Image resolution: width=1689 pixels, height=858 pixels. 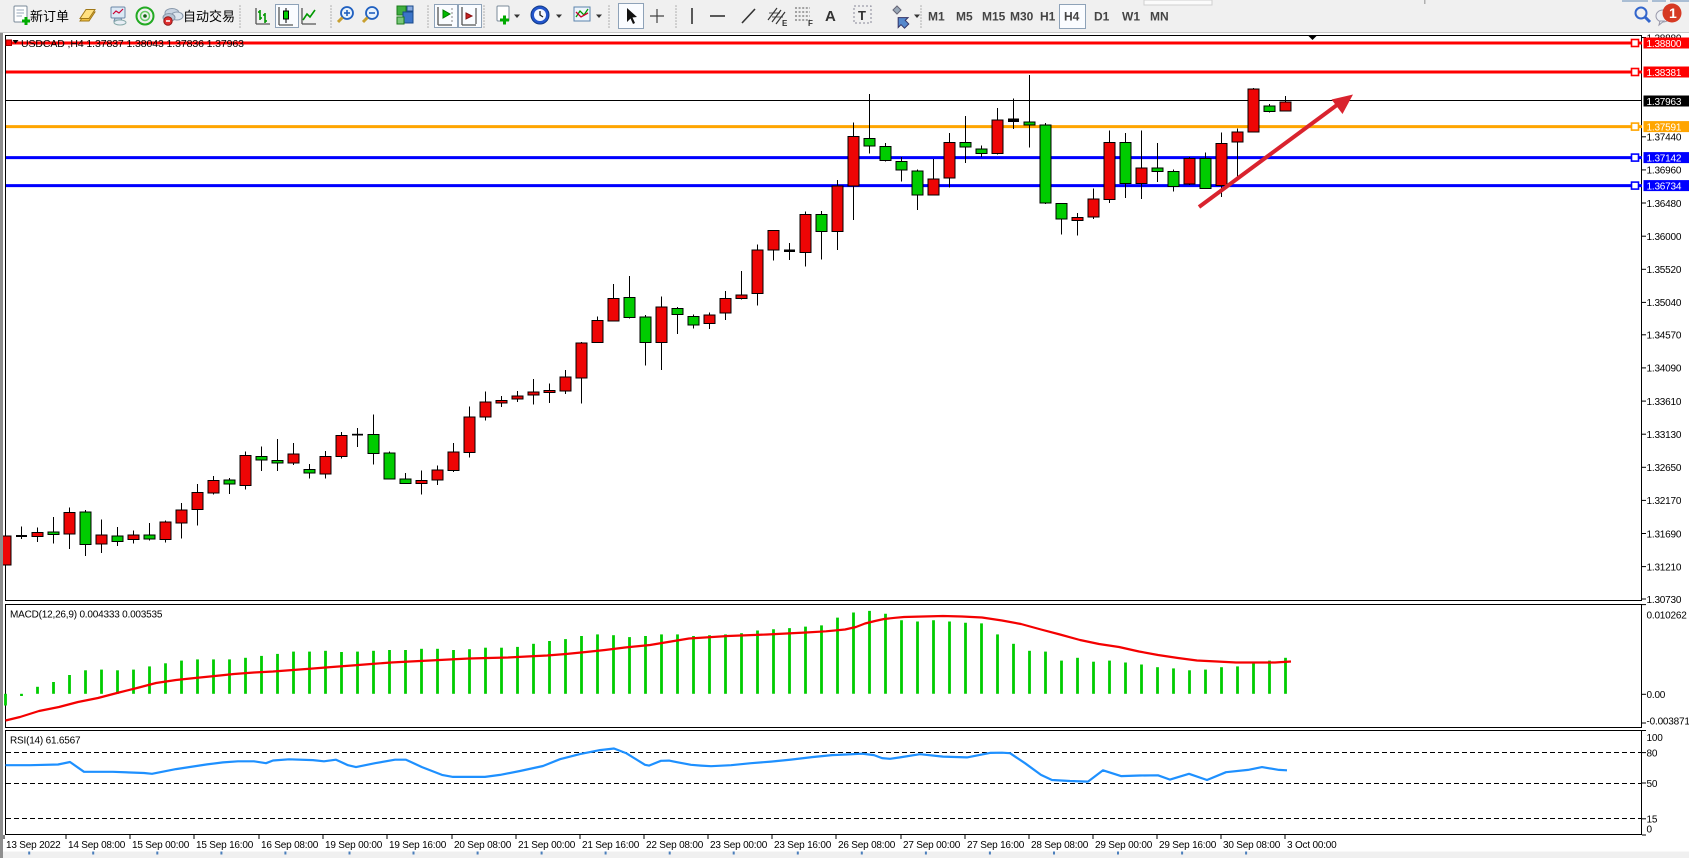 What do you see at coordinates (1664, 600) in the screenshot?
I see `svg-text: 1.30730` at bounding box center [1664, 600].